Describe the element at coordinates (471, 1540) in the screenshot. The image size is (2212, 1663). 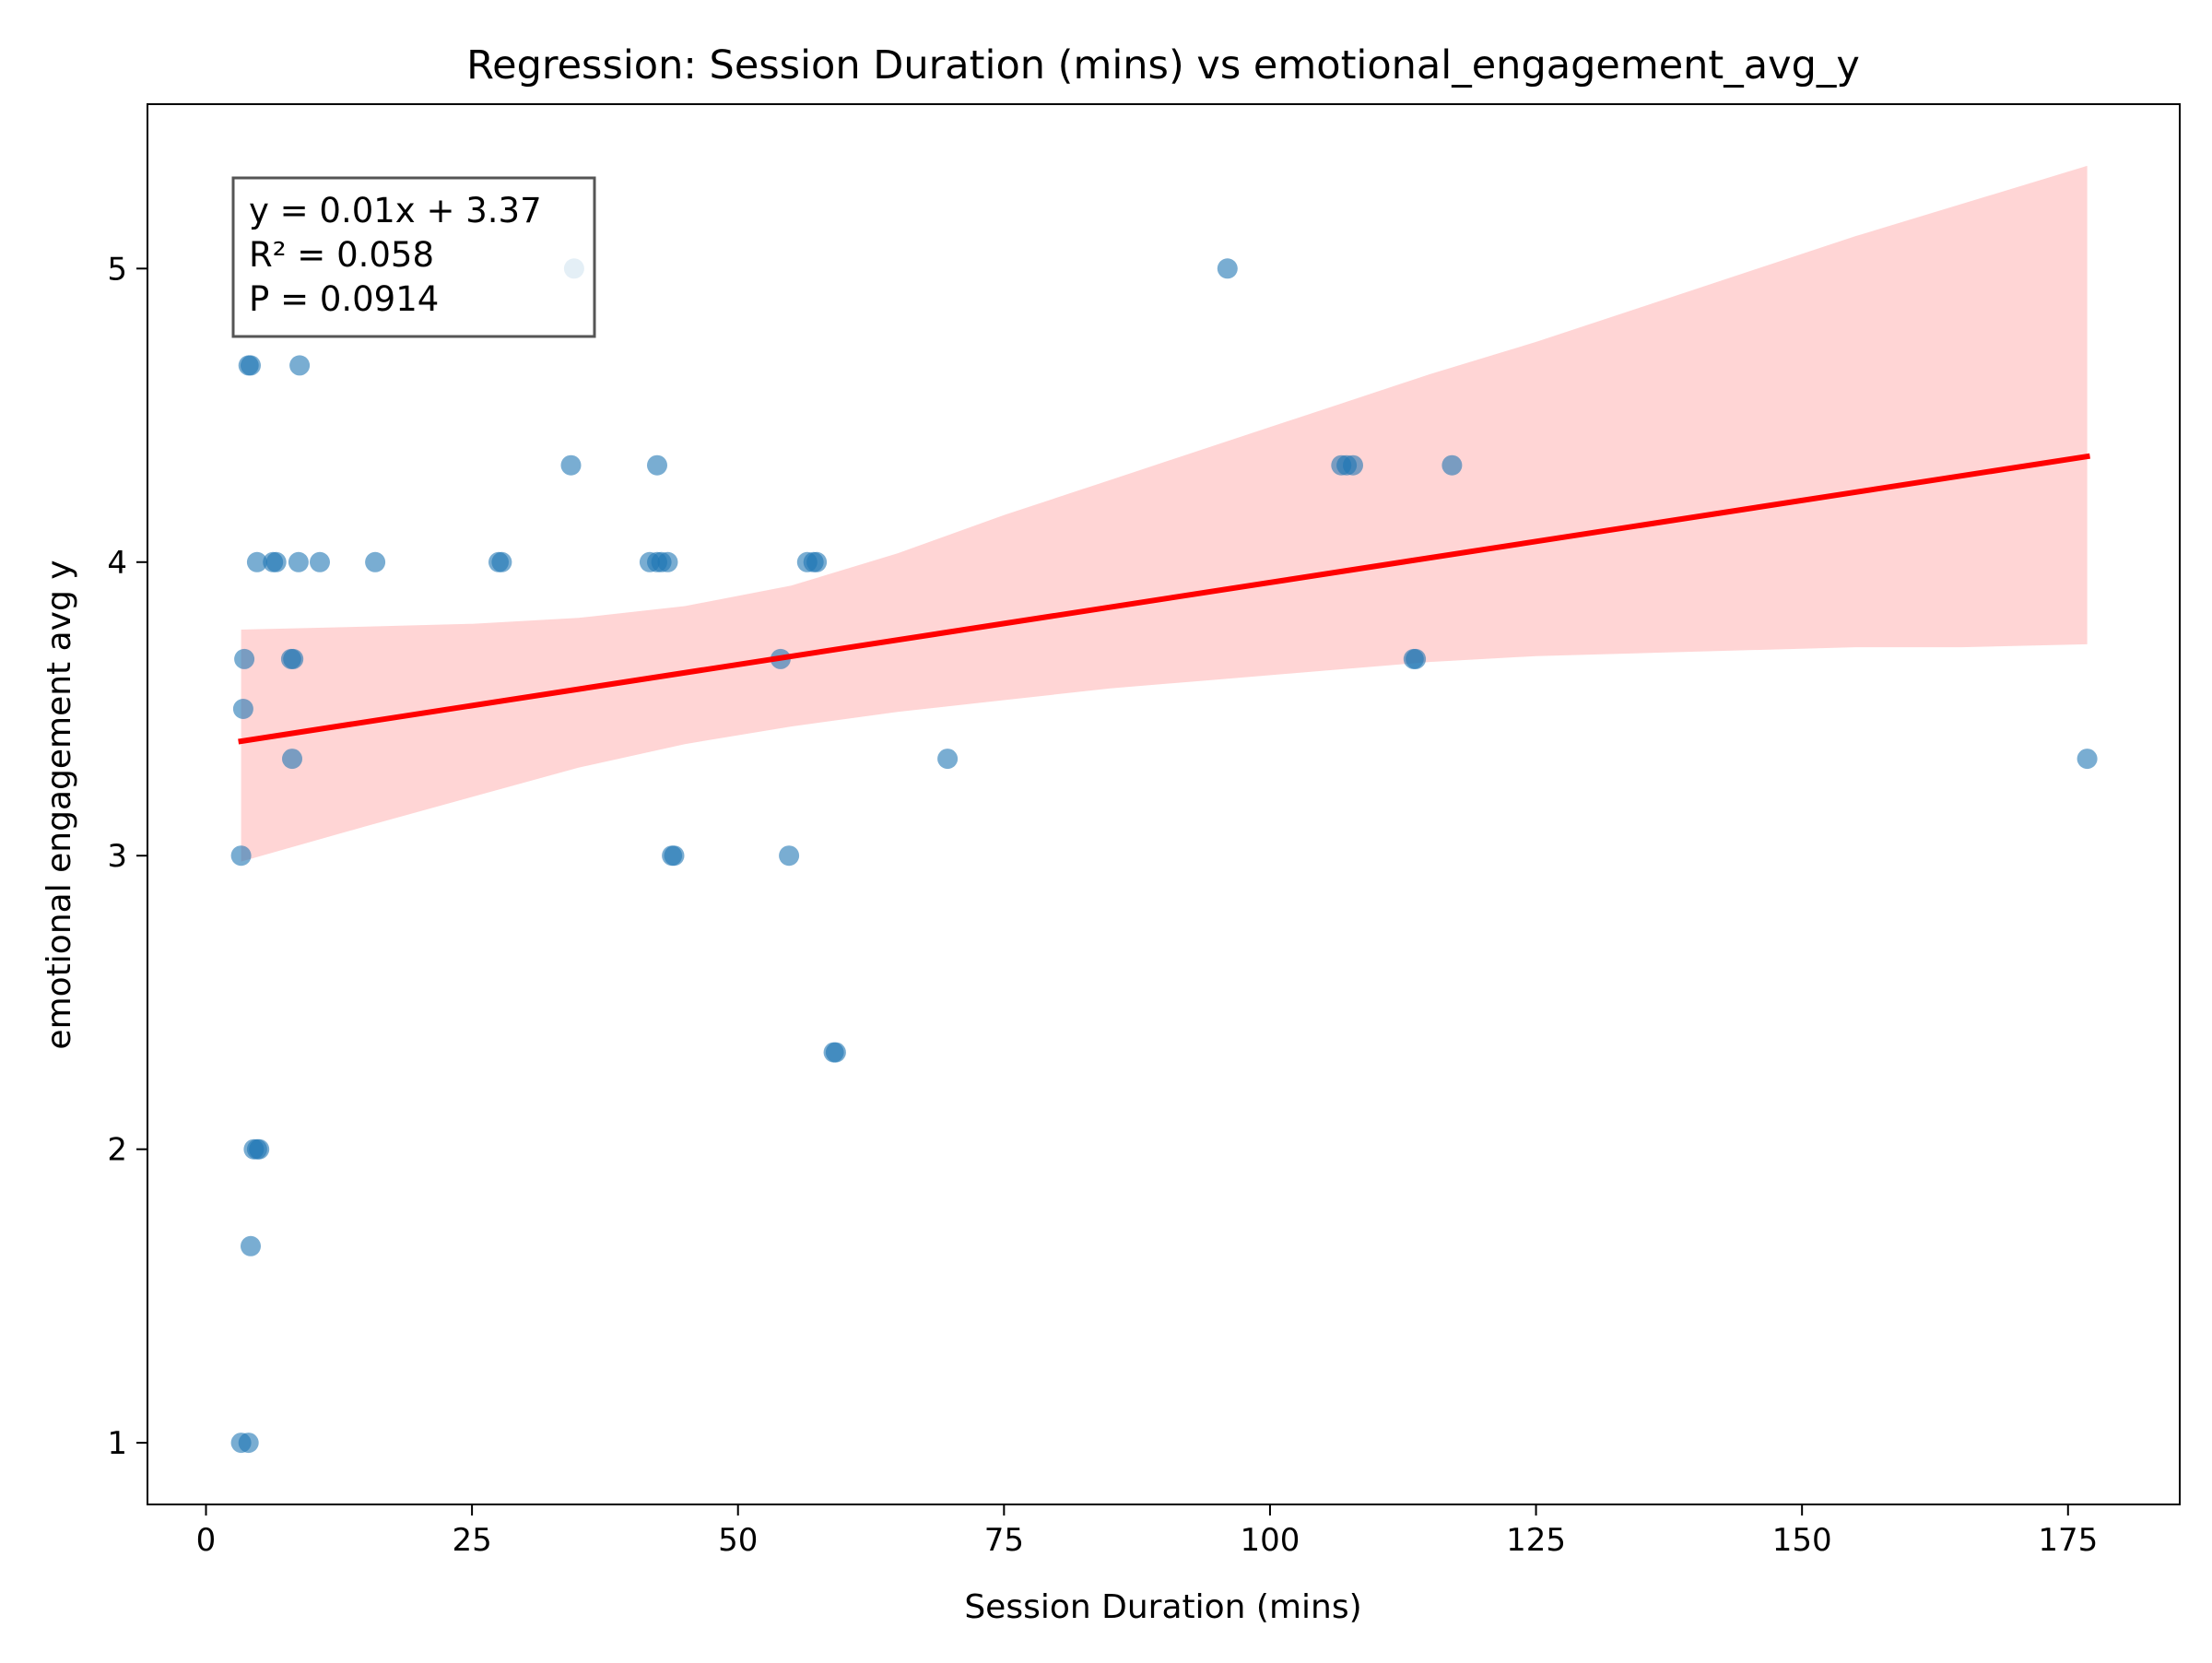
I see `x-tick-label: 25` at that location.